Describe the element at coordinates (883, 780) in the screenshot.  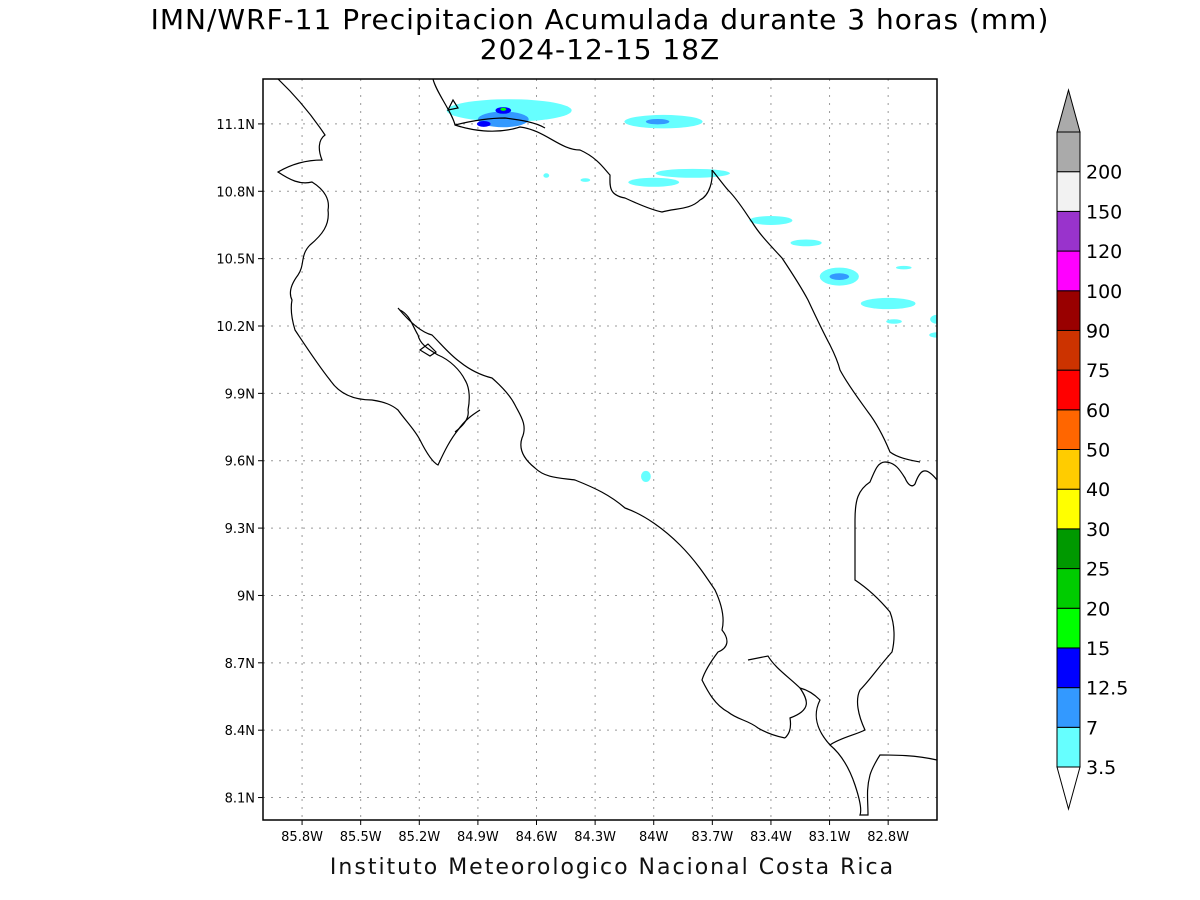
I see `panama-pacific-coast` at that location.